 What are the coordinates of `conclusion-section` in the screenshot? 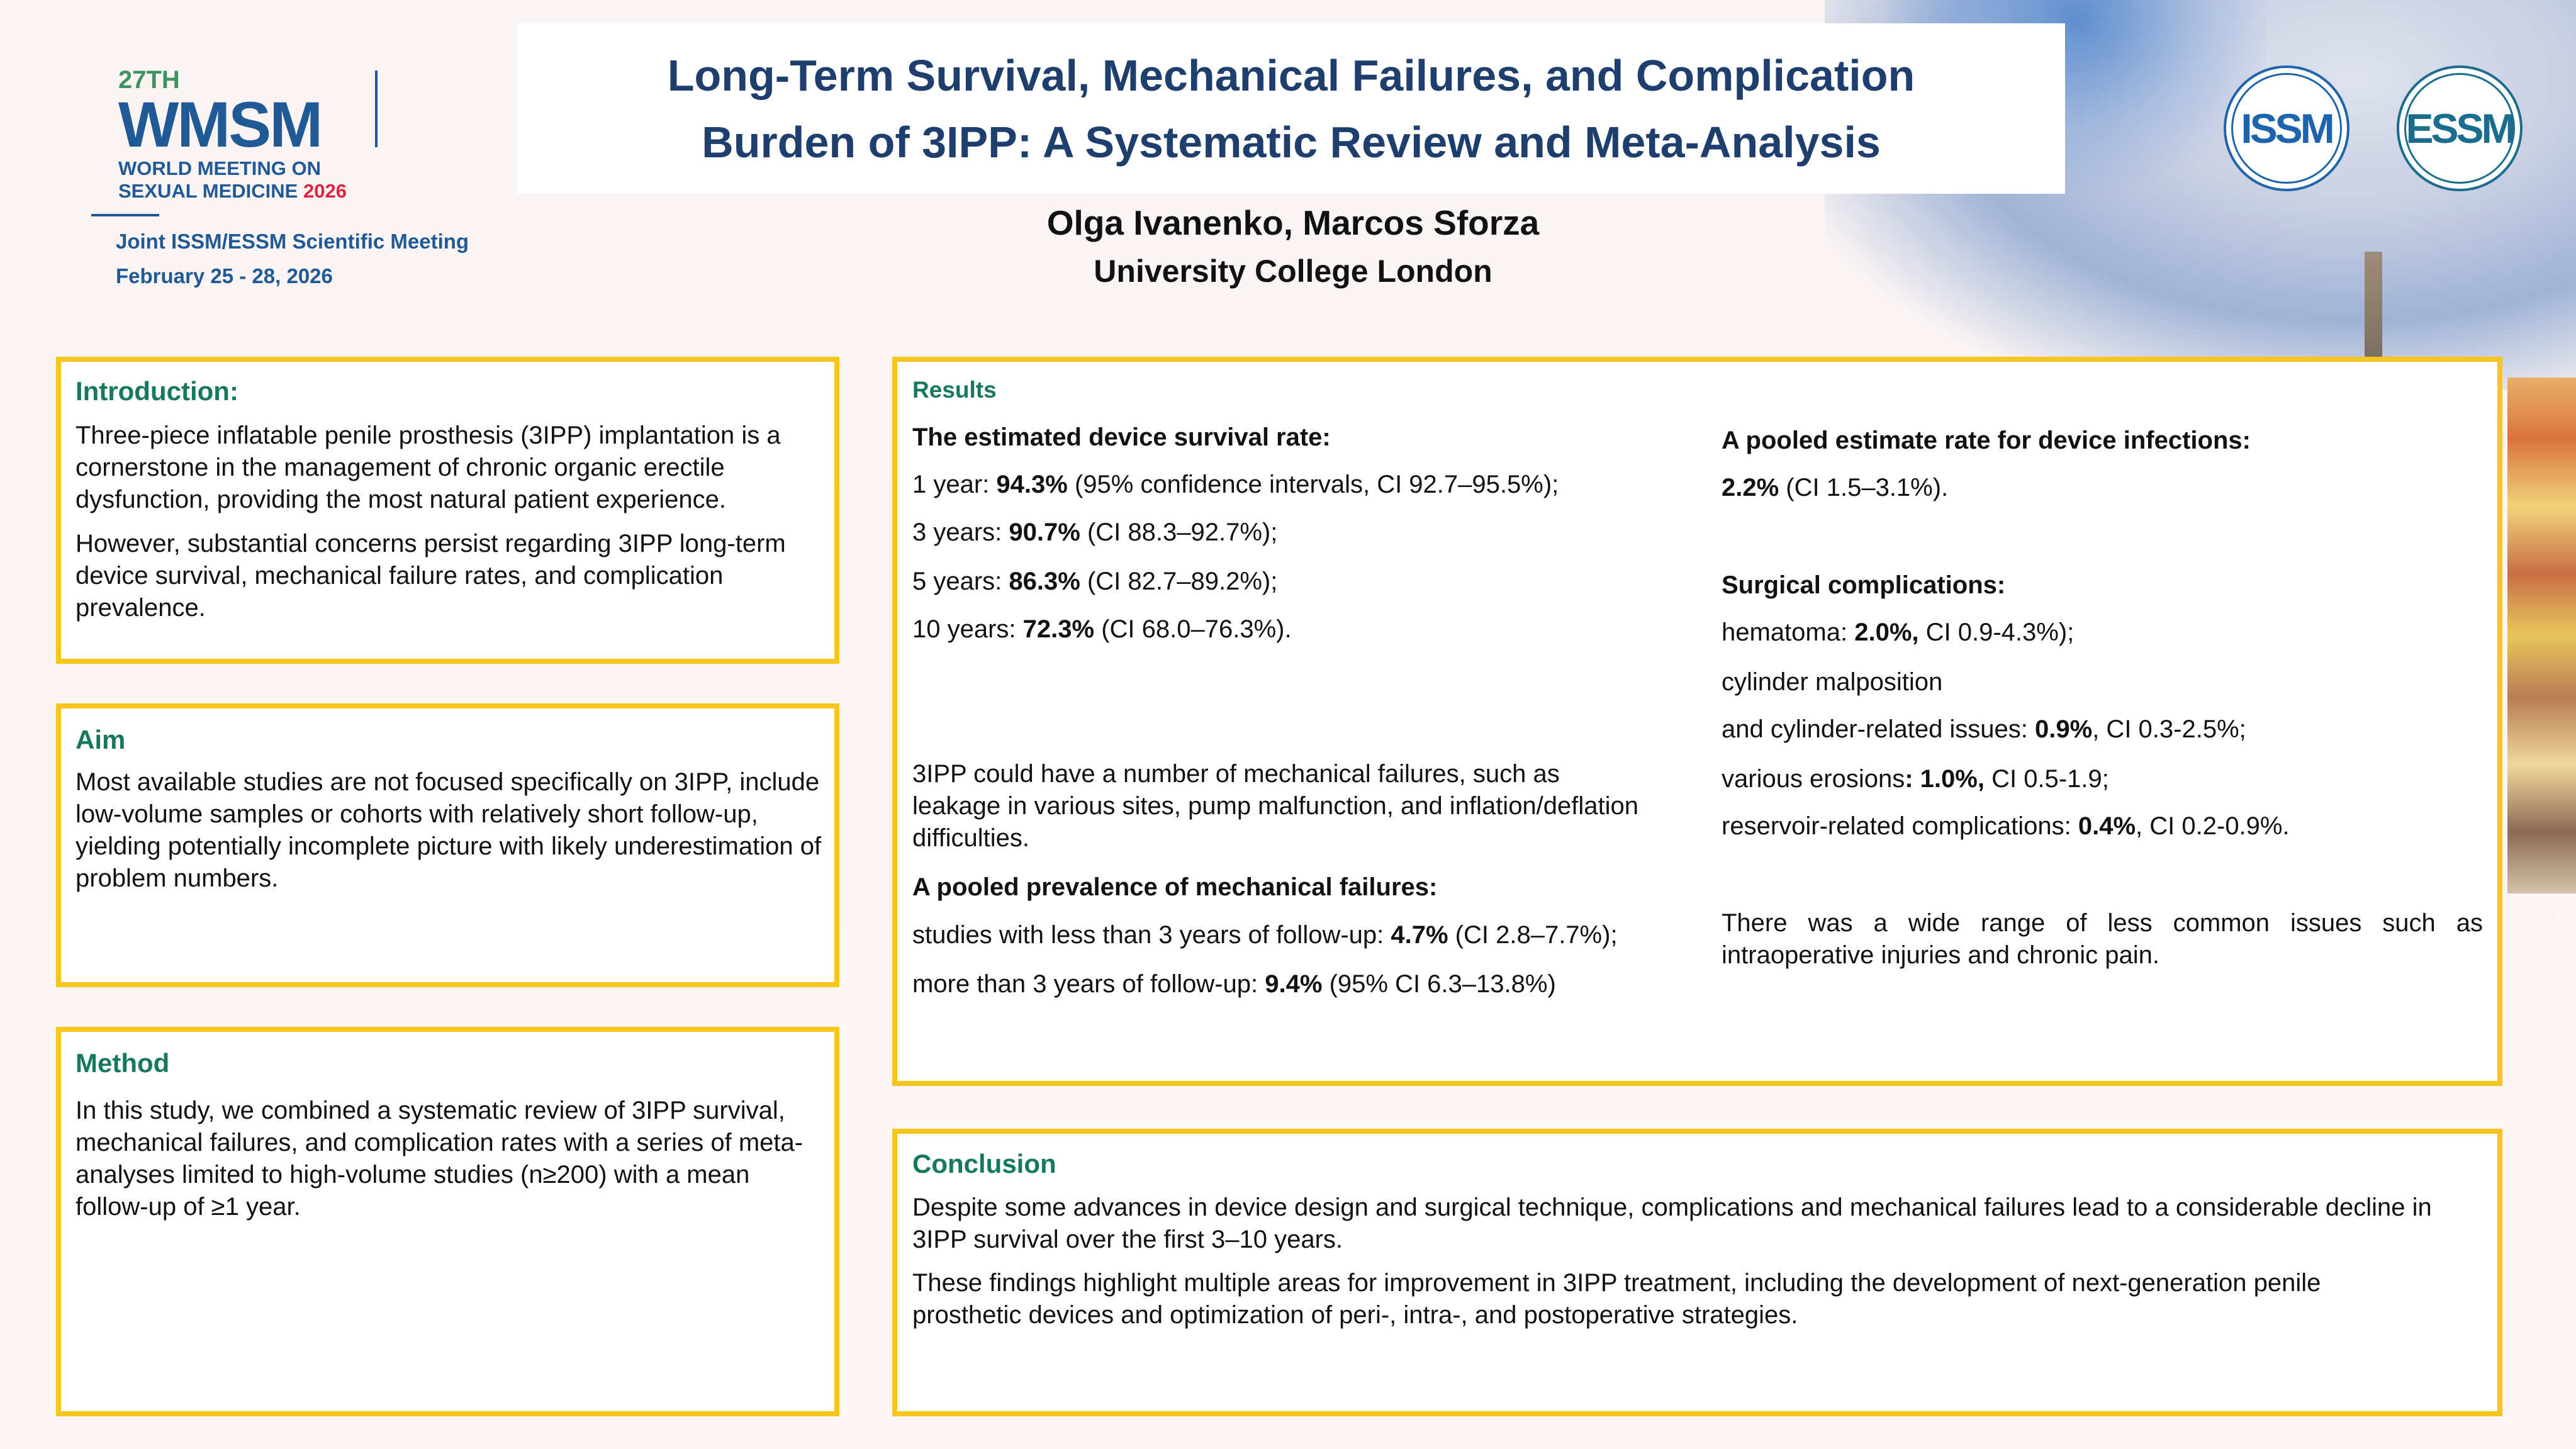 It's located at (1697, 1272).